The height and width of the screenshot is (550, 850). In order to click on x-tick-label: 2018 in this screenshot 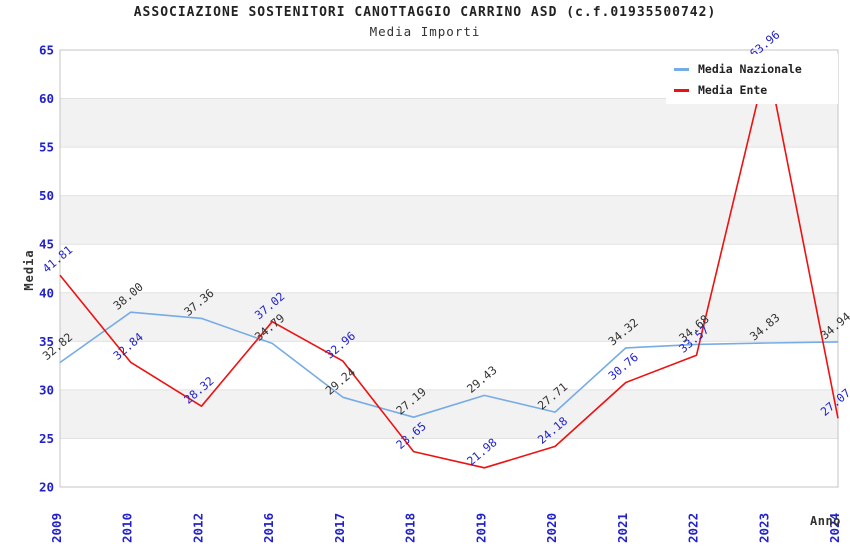, I will do `click(410, 528)`.